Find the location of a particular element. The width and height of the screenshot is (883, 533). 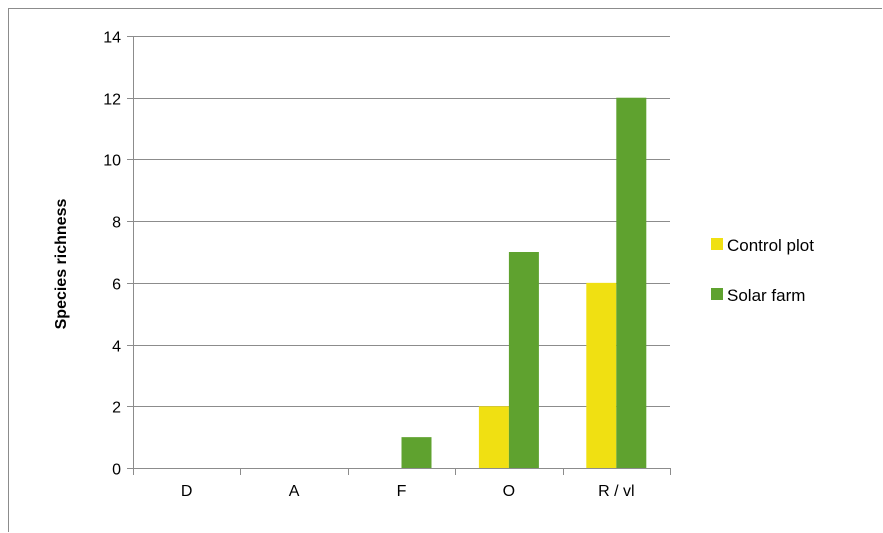

y-tick-label: 10 is located at coordinates (112, 161).